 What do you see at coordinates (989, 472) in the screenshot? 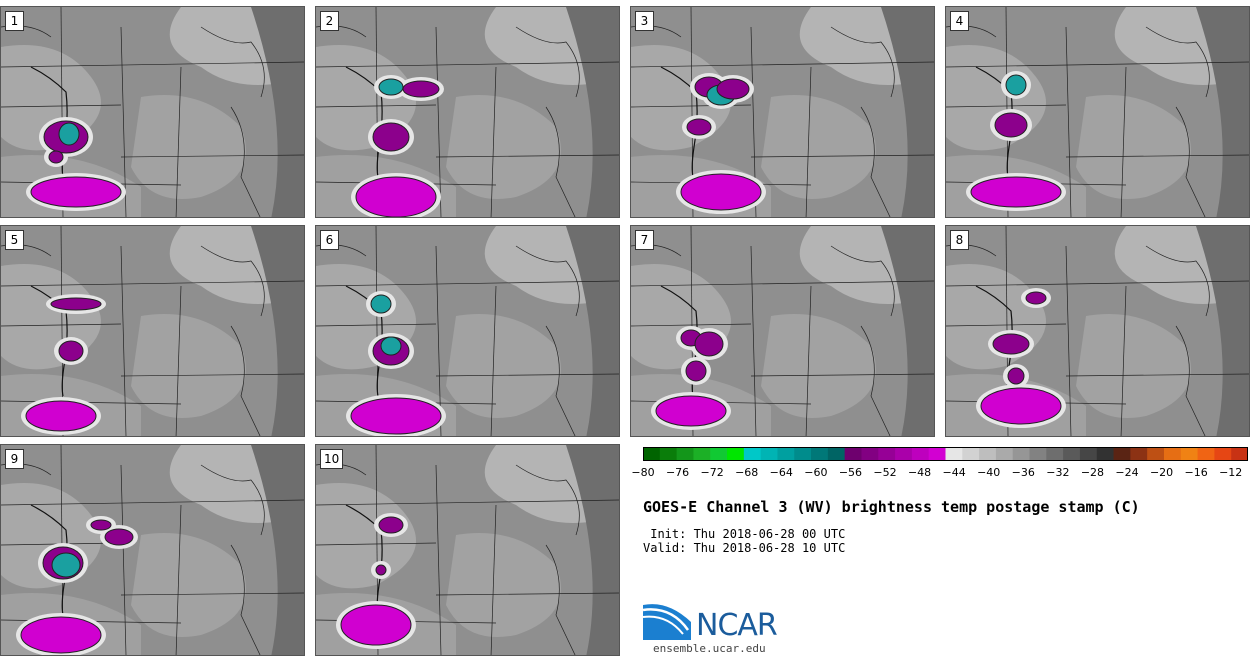
I see `colorbar-tick-label: −40` at bounding box center [989, 472].